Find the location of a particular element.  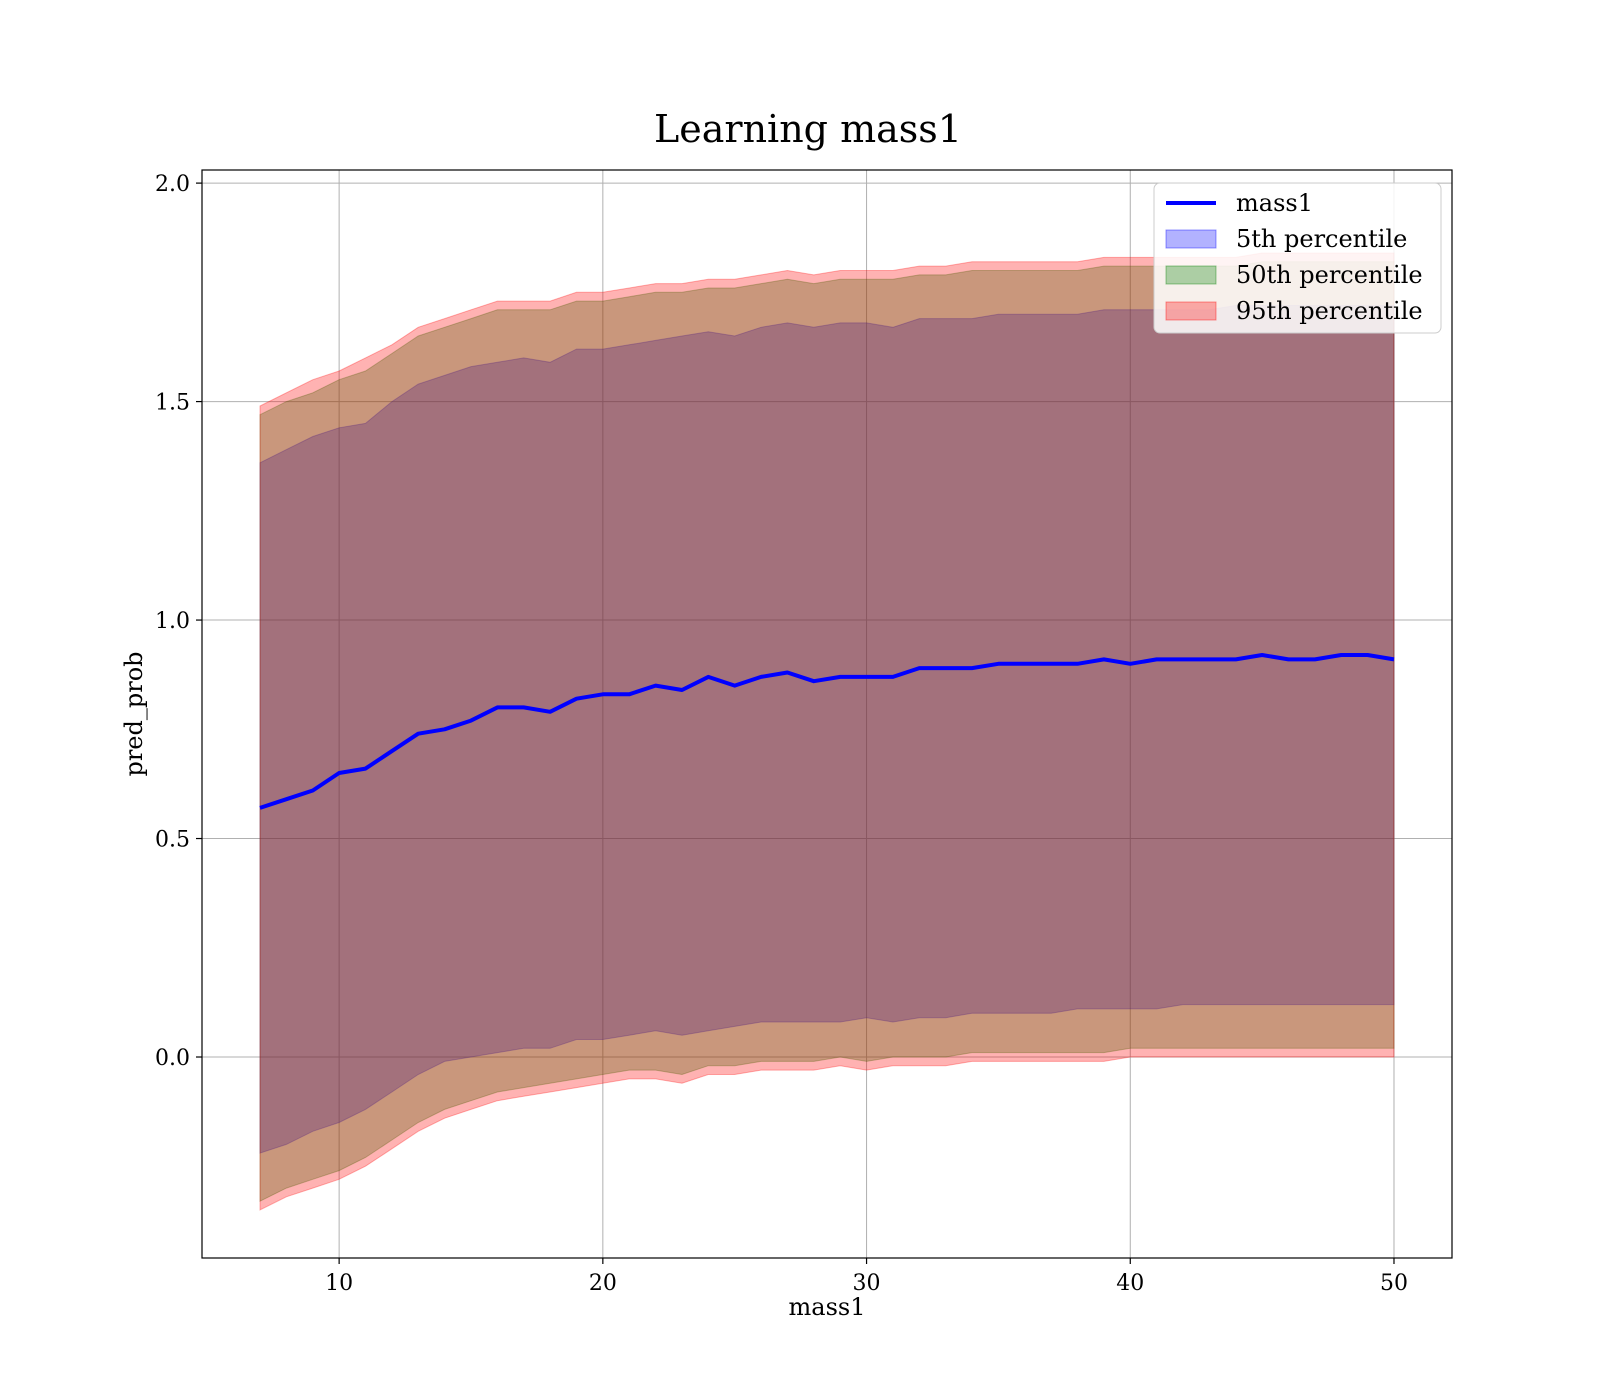

legend-label: 95th percentile is located at coordinates (1329, 311).